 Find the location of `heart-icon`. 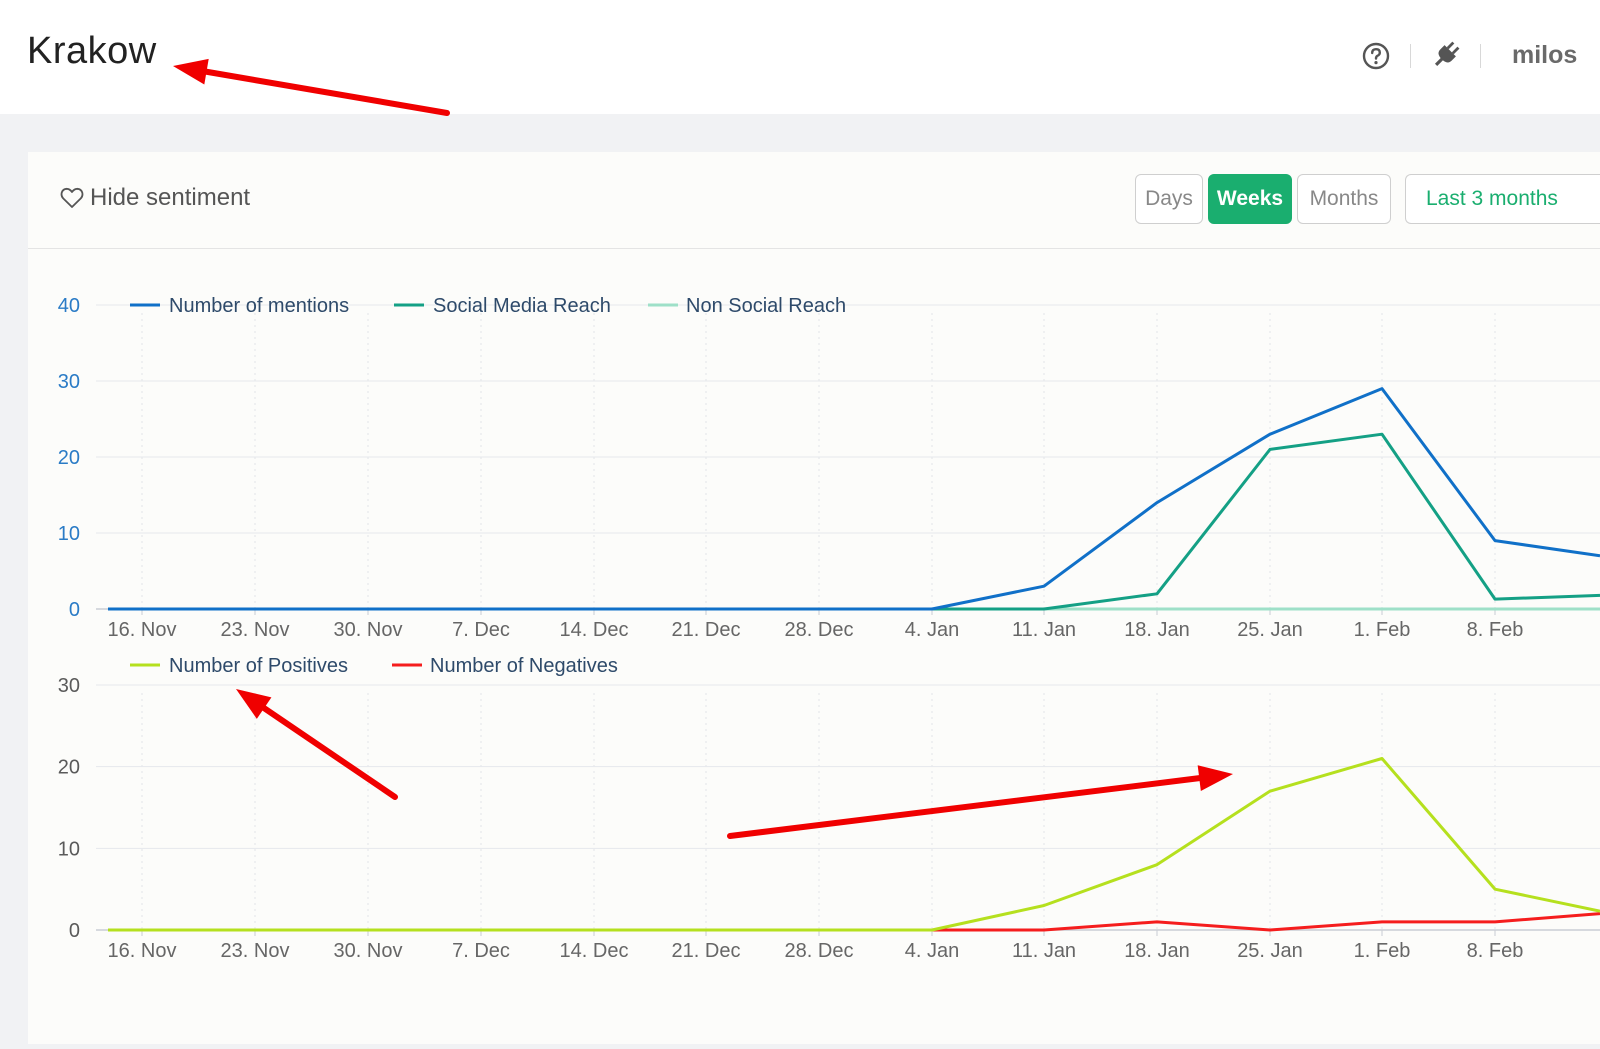

heart-icon is located at coordinates (72, 197).